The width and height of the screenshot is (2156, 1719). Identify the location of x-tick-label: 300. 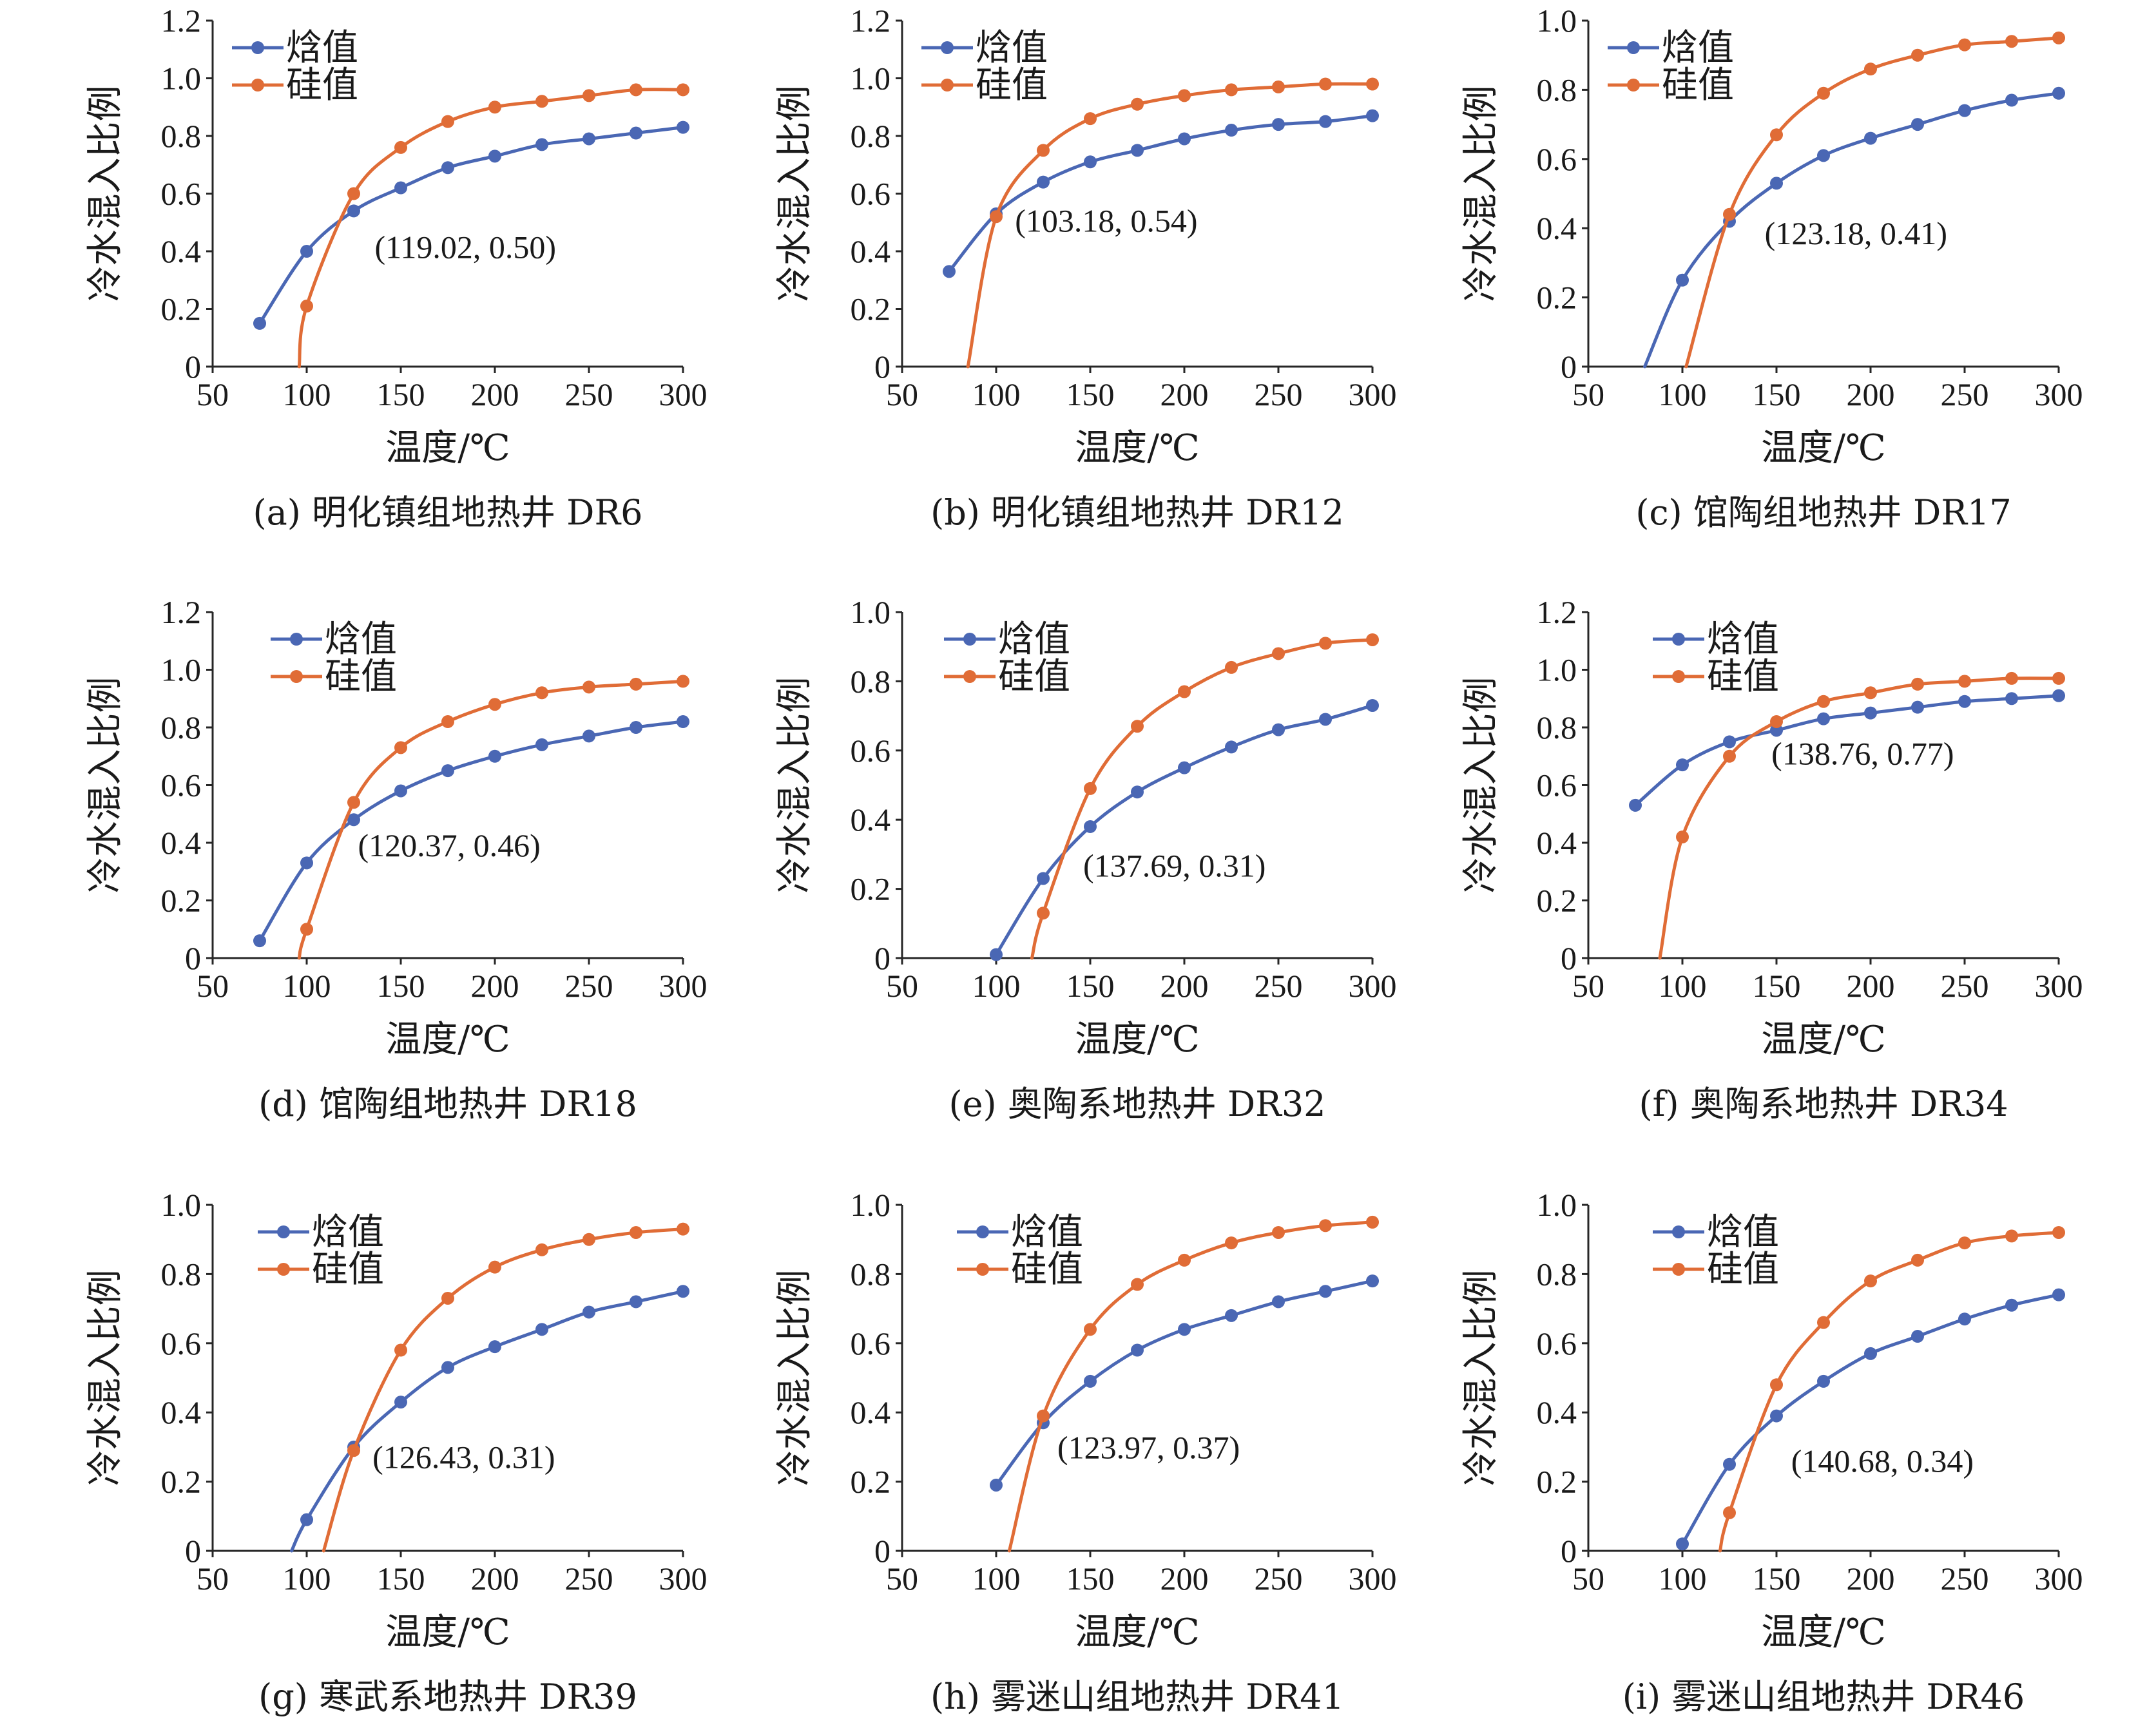
(2059, 986).